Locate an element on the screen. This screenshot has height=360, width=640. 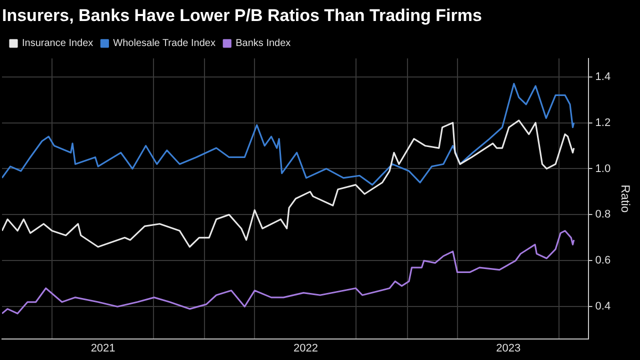
x-tick-label: 2022 is located at coordinates (305, 348).